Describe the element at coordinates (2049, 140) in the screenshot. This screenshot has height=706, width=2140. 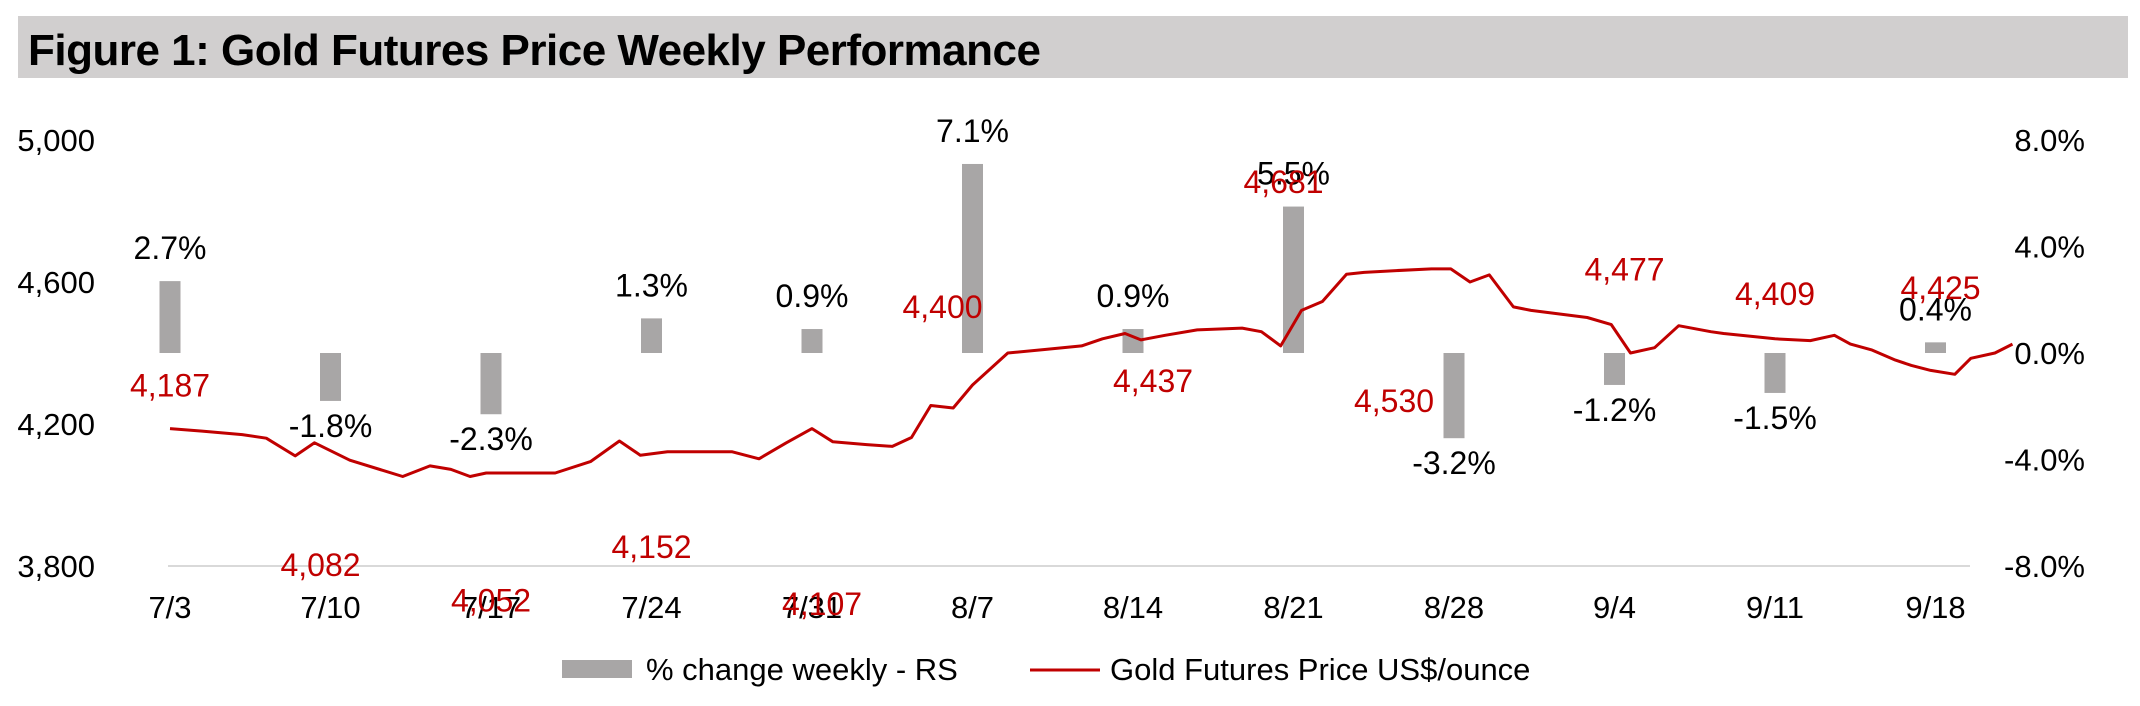
I see `y-right-tick-label: 8.0%` at that location.